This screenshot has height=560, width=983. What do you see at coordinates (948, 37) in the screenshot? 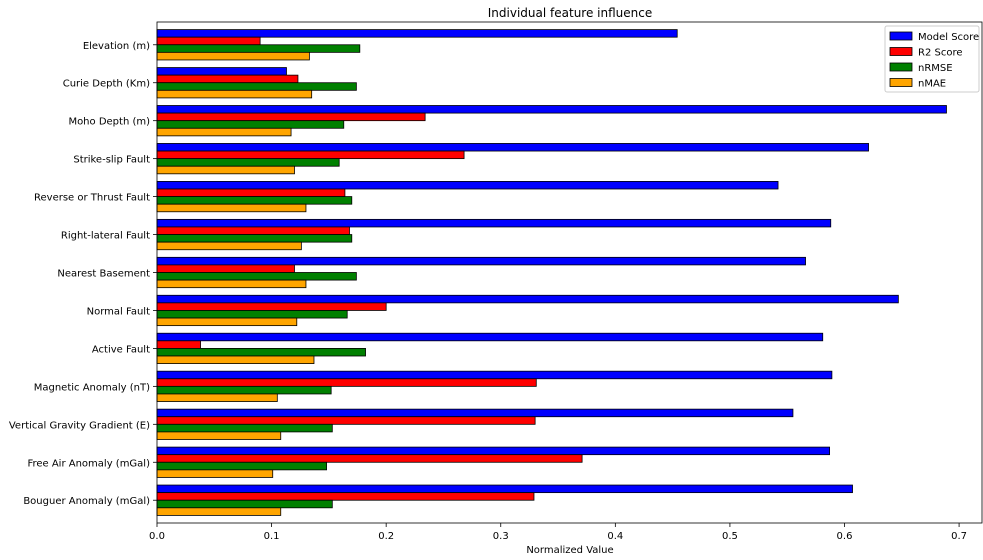
I see `legend-label: Model Score` at bounding box center [948, 37].